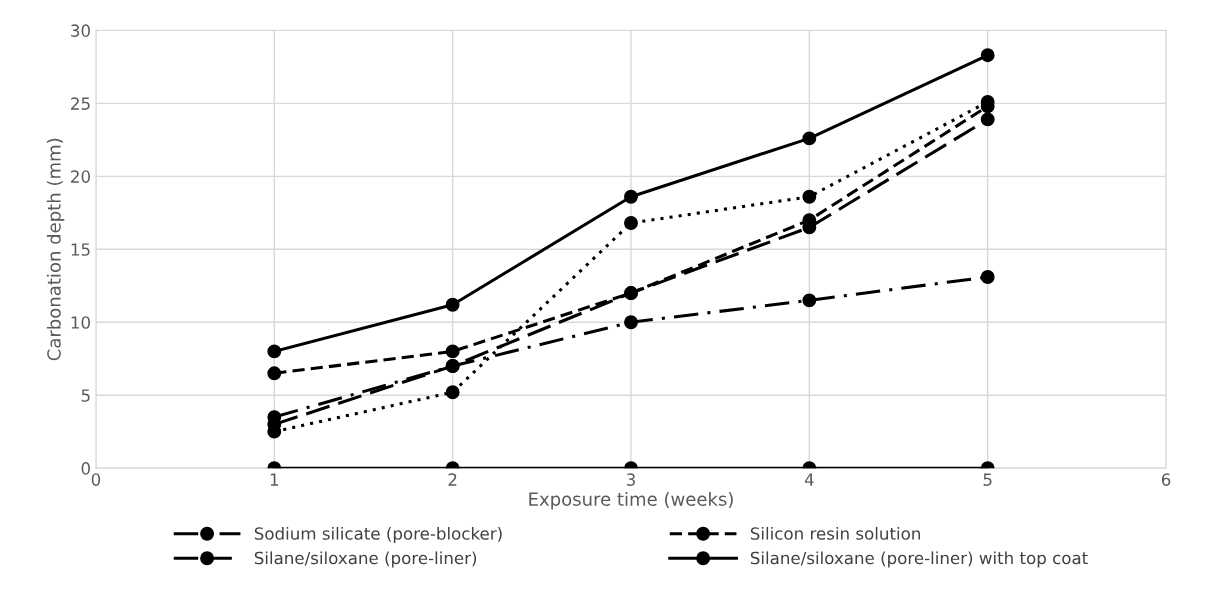  What do you see at coordinates (987, 479) in the screenshot?
I see `x-tick-label: 5` at bounding box center [987, 479].